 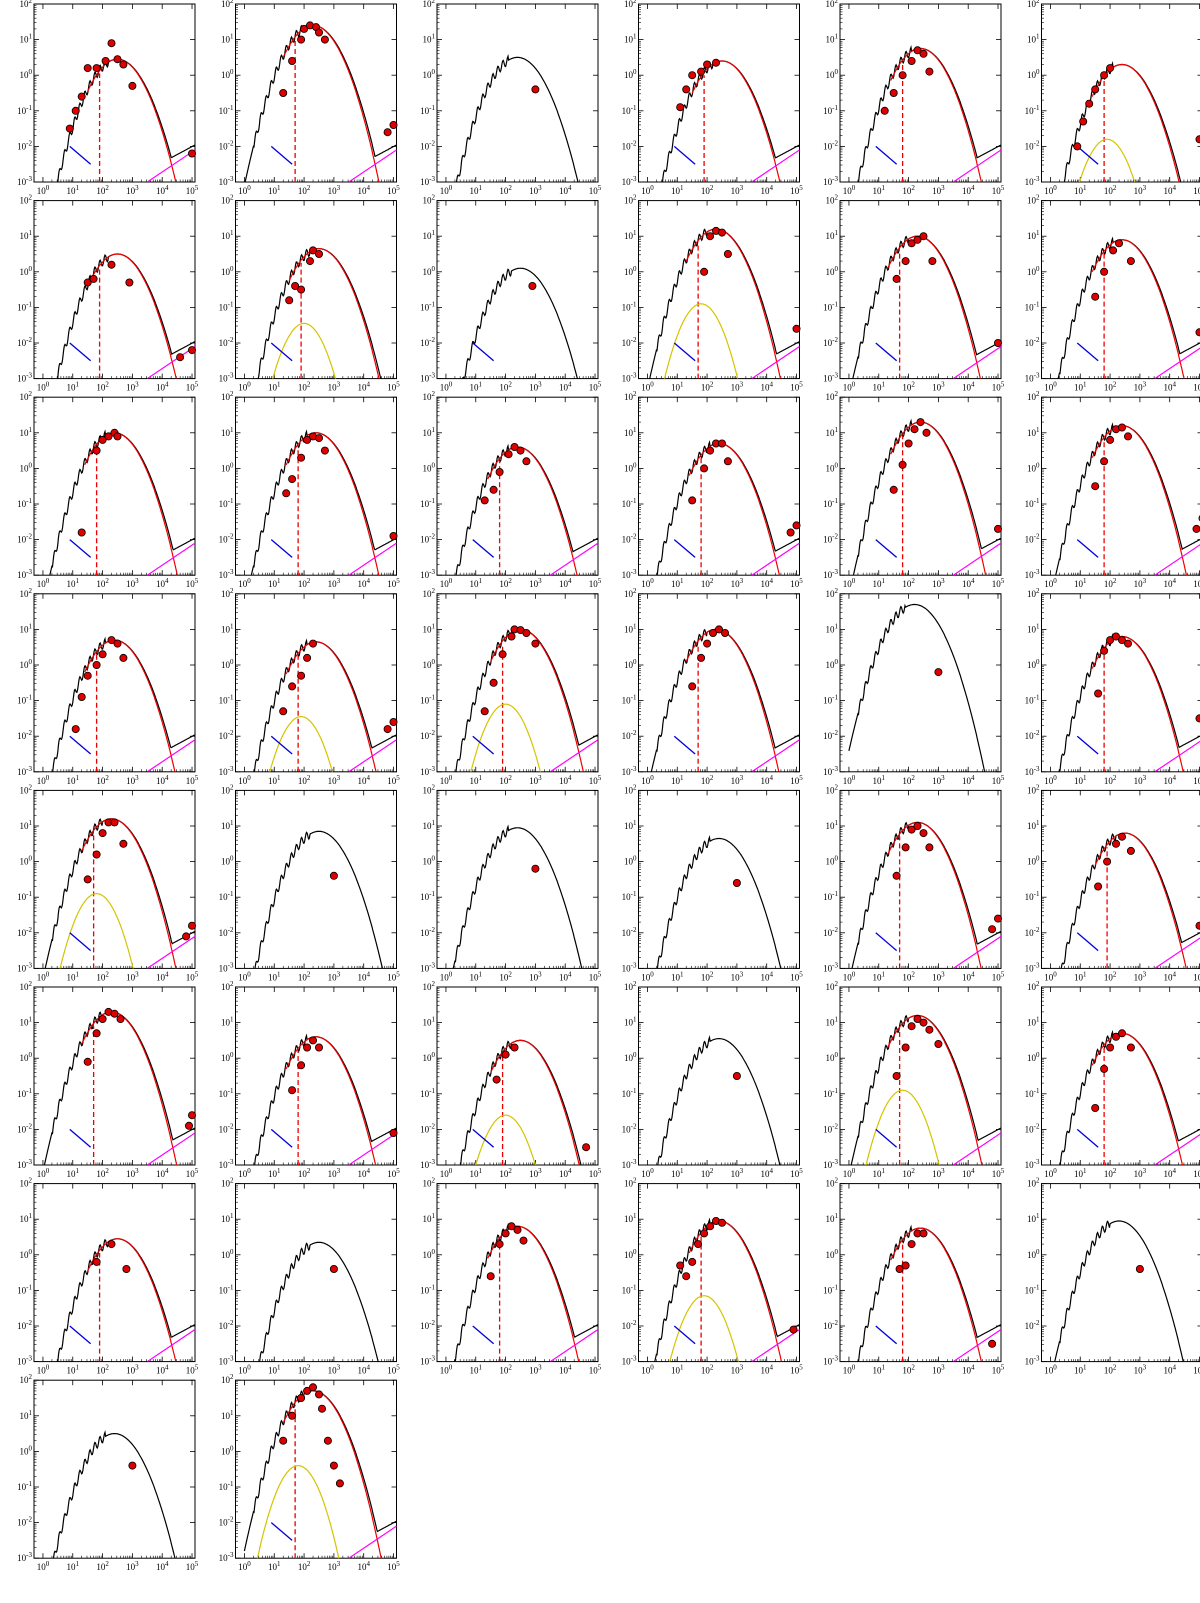 I want to click on sed-panel-a2gs55: 10⁰ 10¹ 10² 10³ 10⁴ 10⁵ 10² 10¹ 10⁰ 10⁻¹ 10⁻² 10⁻³, so click(x=914, y=293).